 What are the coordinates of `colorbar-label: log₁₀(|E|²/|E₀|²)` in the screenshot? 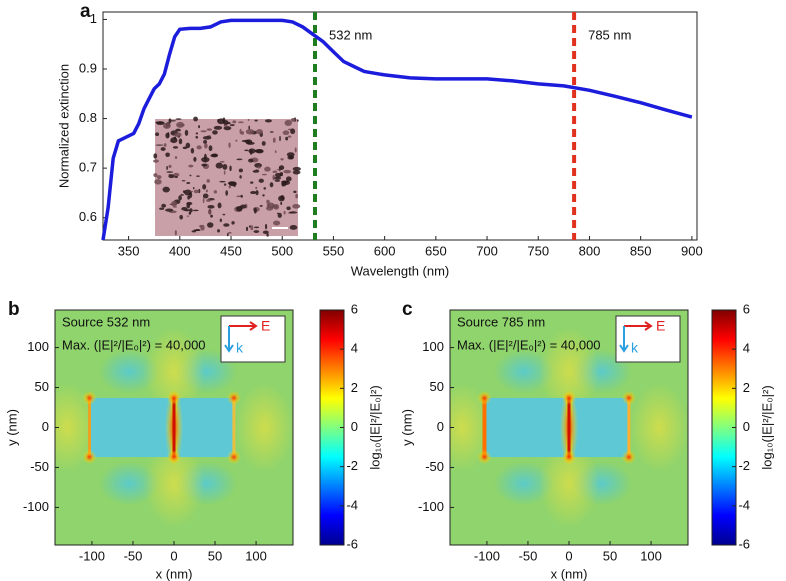 It's located at (374, 427).